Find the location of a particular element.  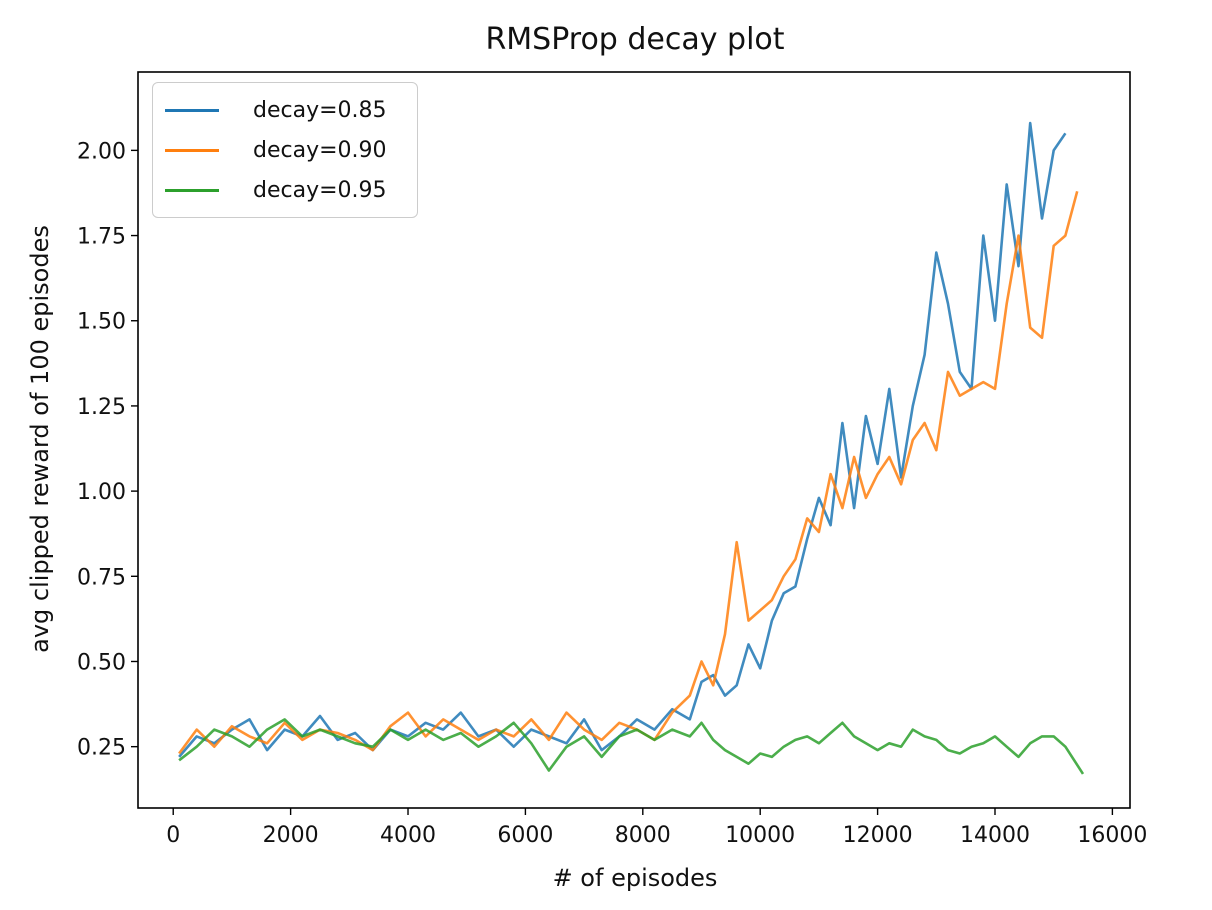

x-axis: 0 2000 4000 6000 8000 10000 12000 14000 16000 is located at coordinates (656, 828).